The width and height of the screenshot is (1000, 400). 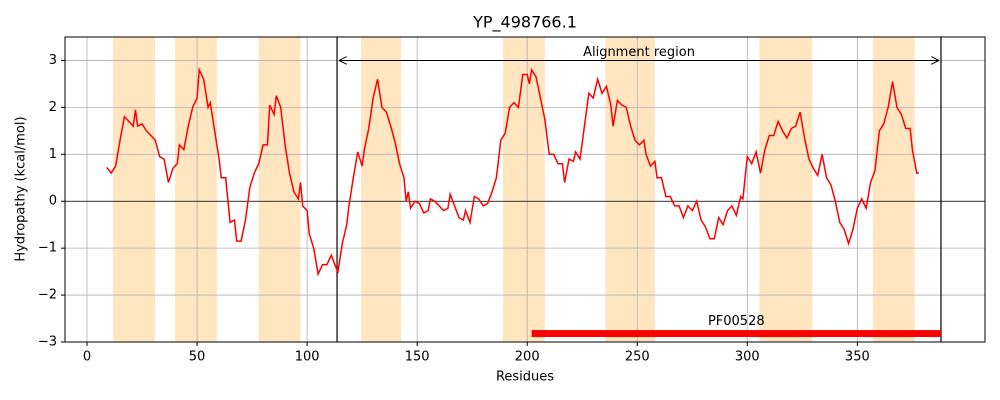 What do you see at coordinates (639, 52) in the screenshot?
I see `alignment-label: Alignment region` at bounding box center [639, 52].